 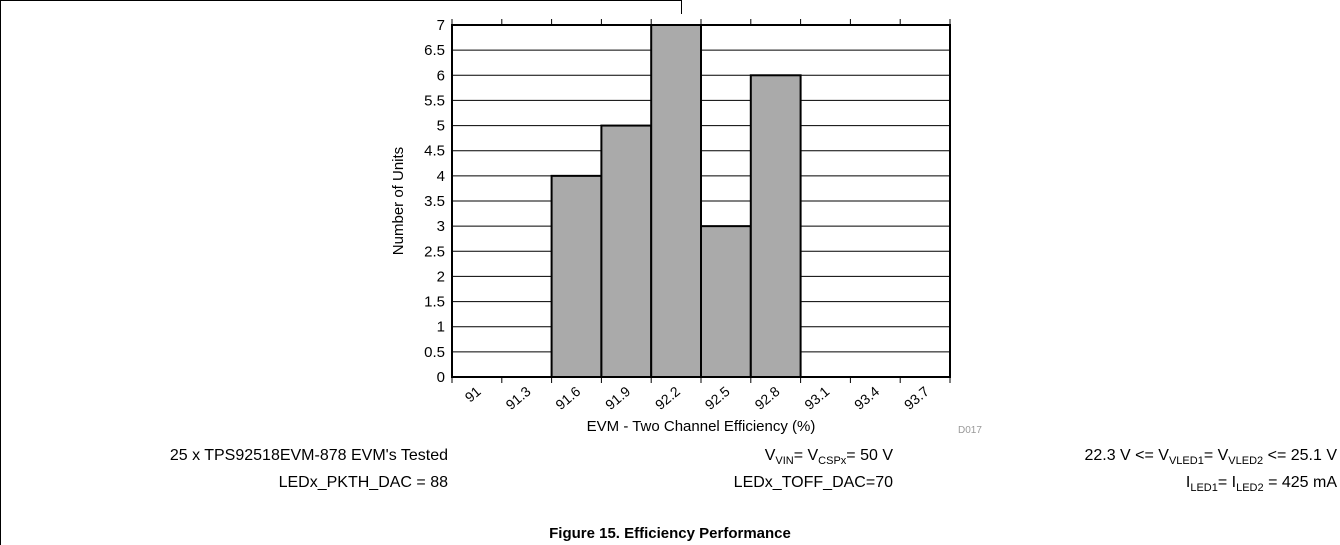 What do you see at coordinates (434, 251) in the screenshot?
I see `y-tick-label: 2.5` at bounding box center [434, 251].